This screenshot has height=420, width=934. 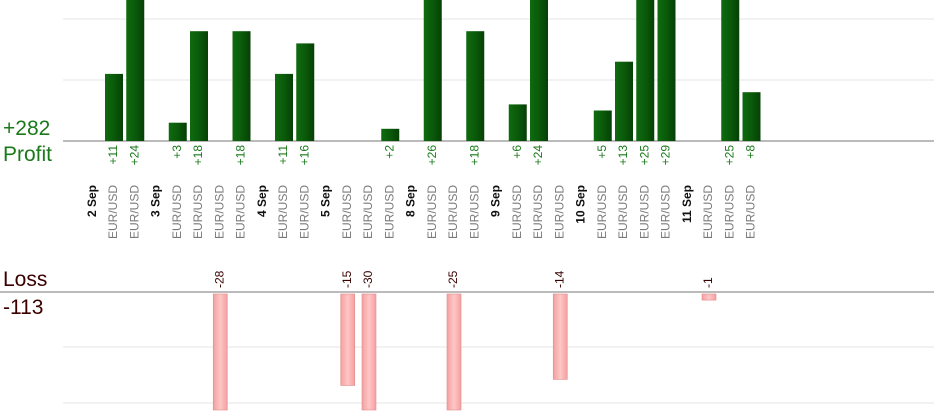 What do you see at coordinates (368, 279) in the screenshot?
I see `loss-value-label: -30` at bounding box center [368, 279].